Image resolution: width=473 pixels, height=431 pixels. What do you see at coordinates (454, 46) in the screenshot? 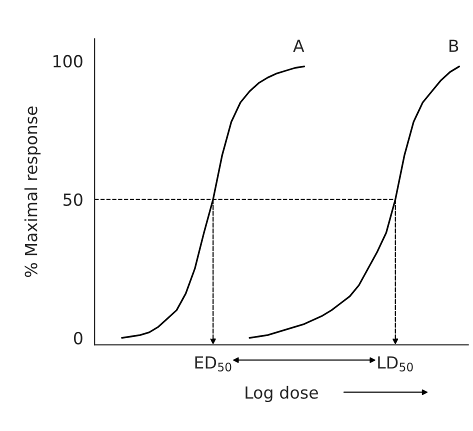
I see `annotation: B` at bounding box center [454, 46].